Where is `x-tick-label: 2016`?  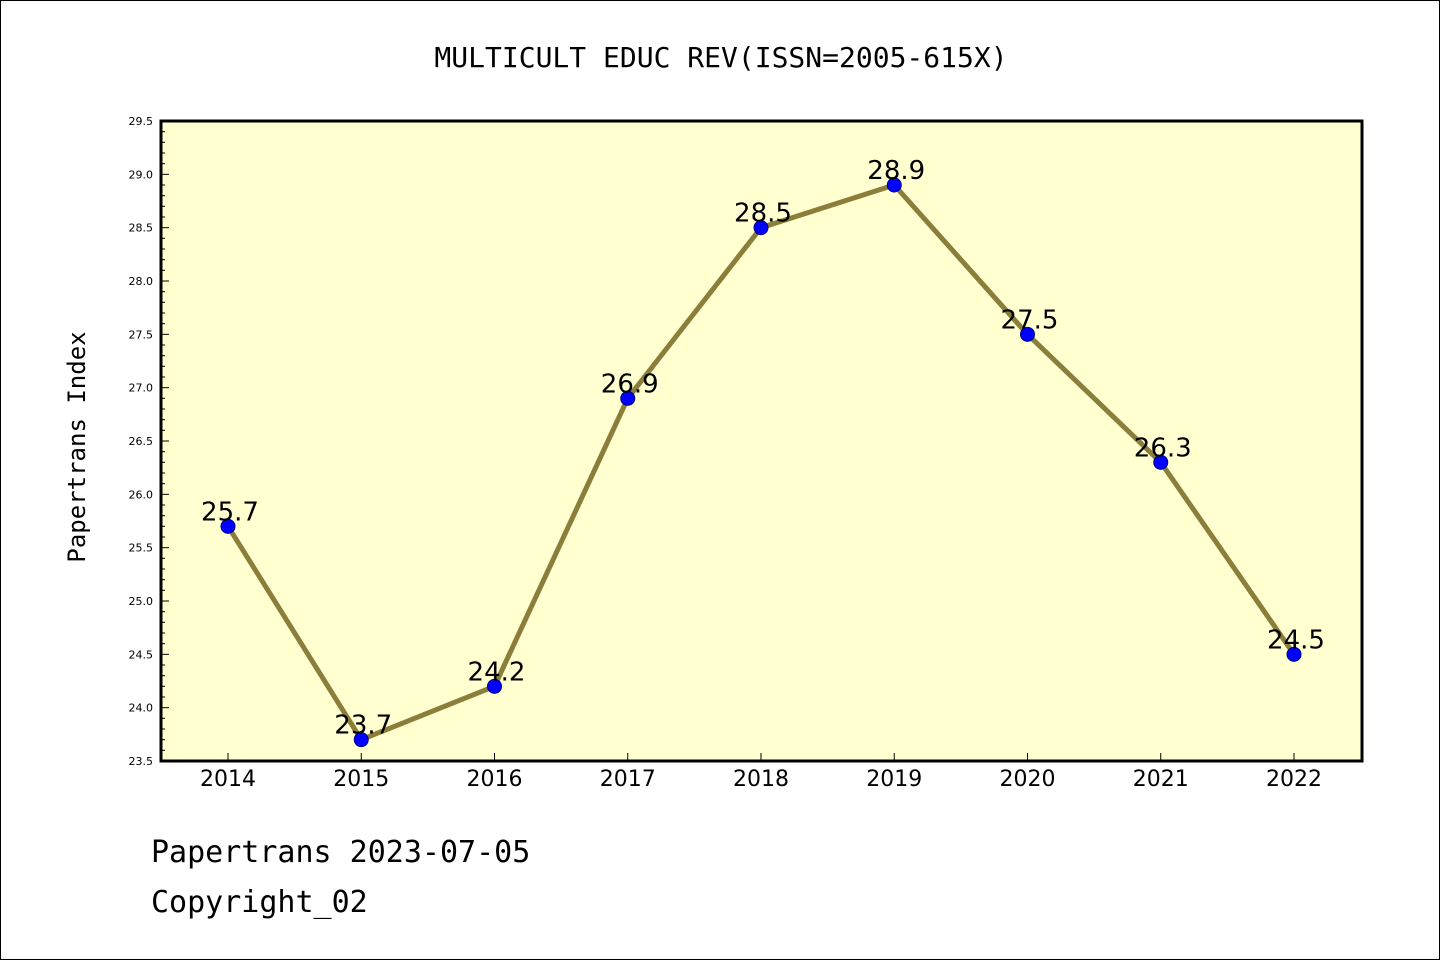 x-tick-label: 2016 is located at coordinates (495, 779).